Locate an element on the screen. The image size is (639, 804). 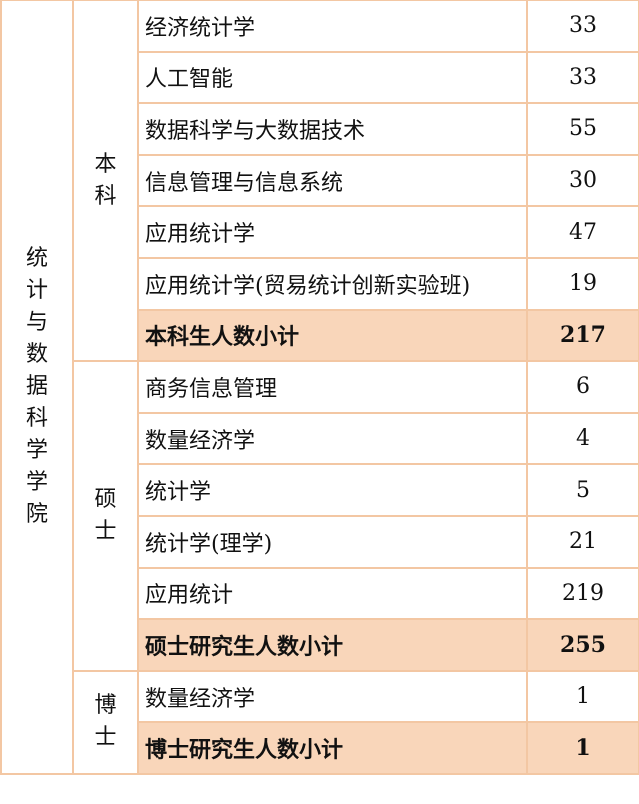
major-name: 商务信息管理 is located at coordinates (332, 387).